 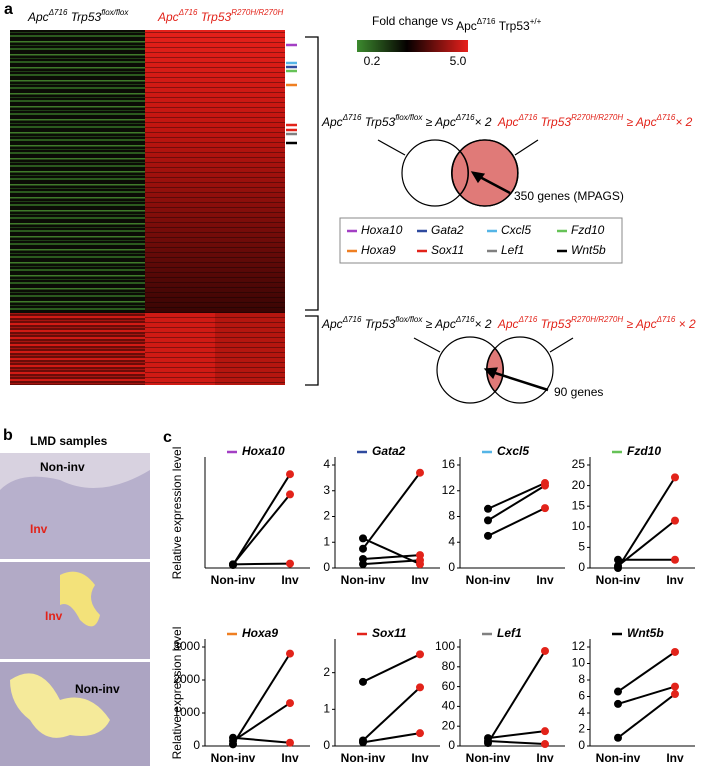 What do you see at coordinates (449, 706) in the screenshot?
I see `y-tick-label: 40` at bounding box center [449, 706].